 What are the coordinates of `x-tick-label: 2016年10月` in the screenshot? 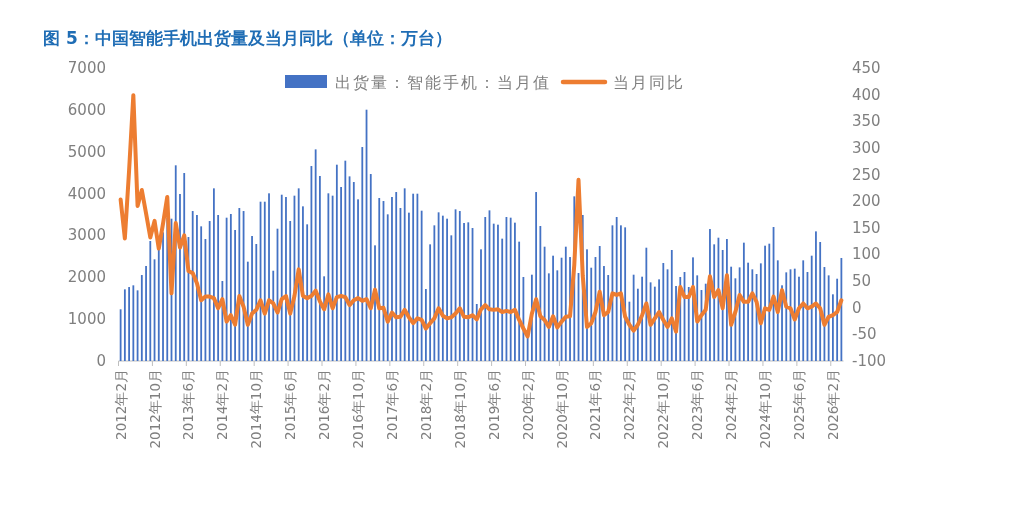 It's located at (358, 409).